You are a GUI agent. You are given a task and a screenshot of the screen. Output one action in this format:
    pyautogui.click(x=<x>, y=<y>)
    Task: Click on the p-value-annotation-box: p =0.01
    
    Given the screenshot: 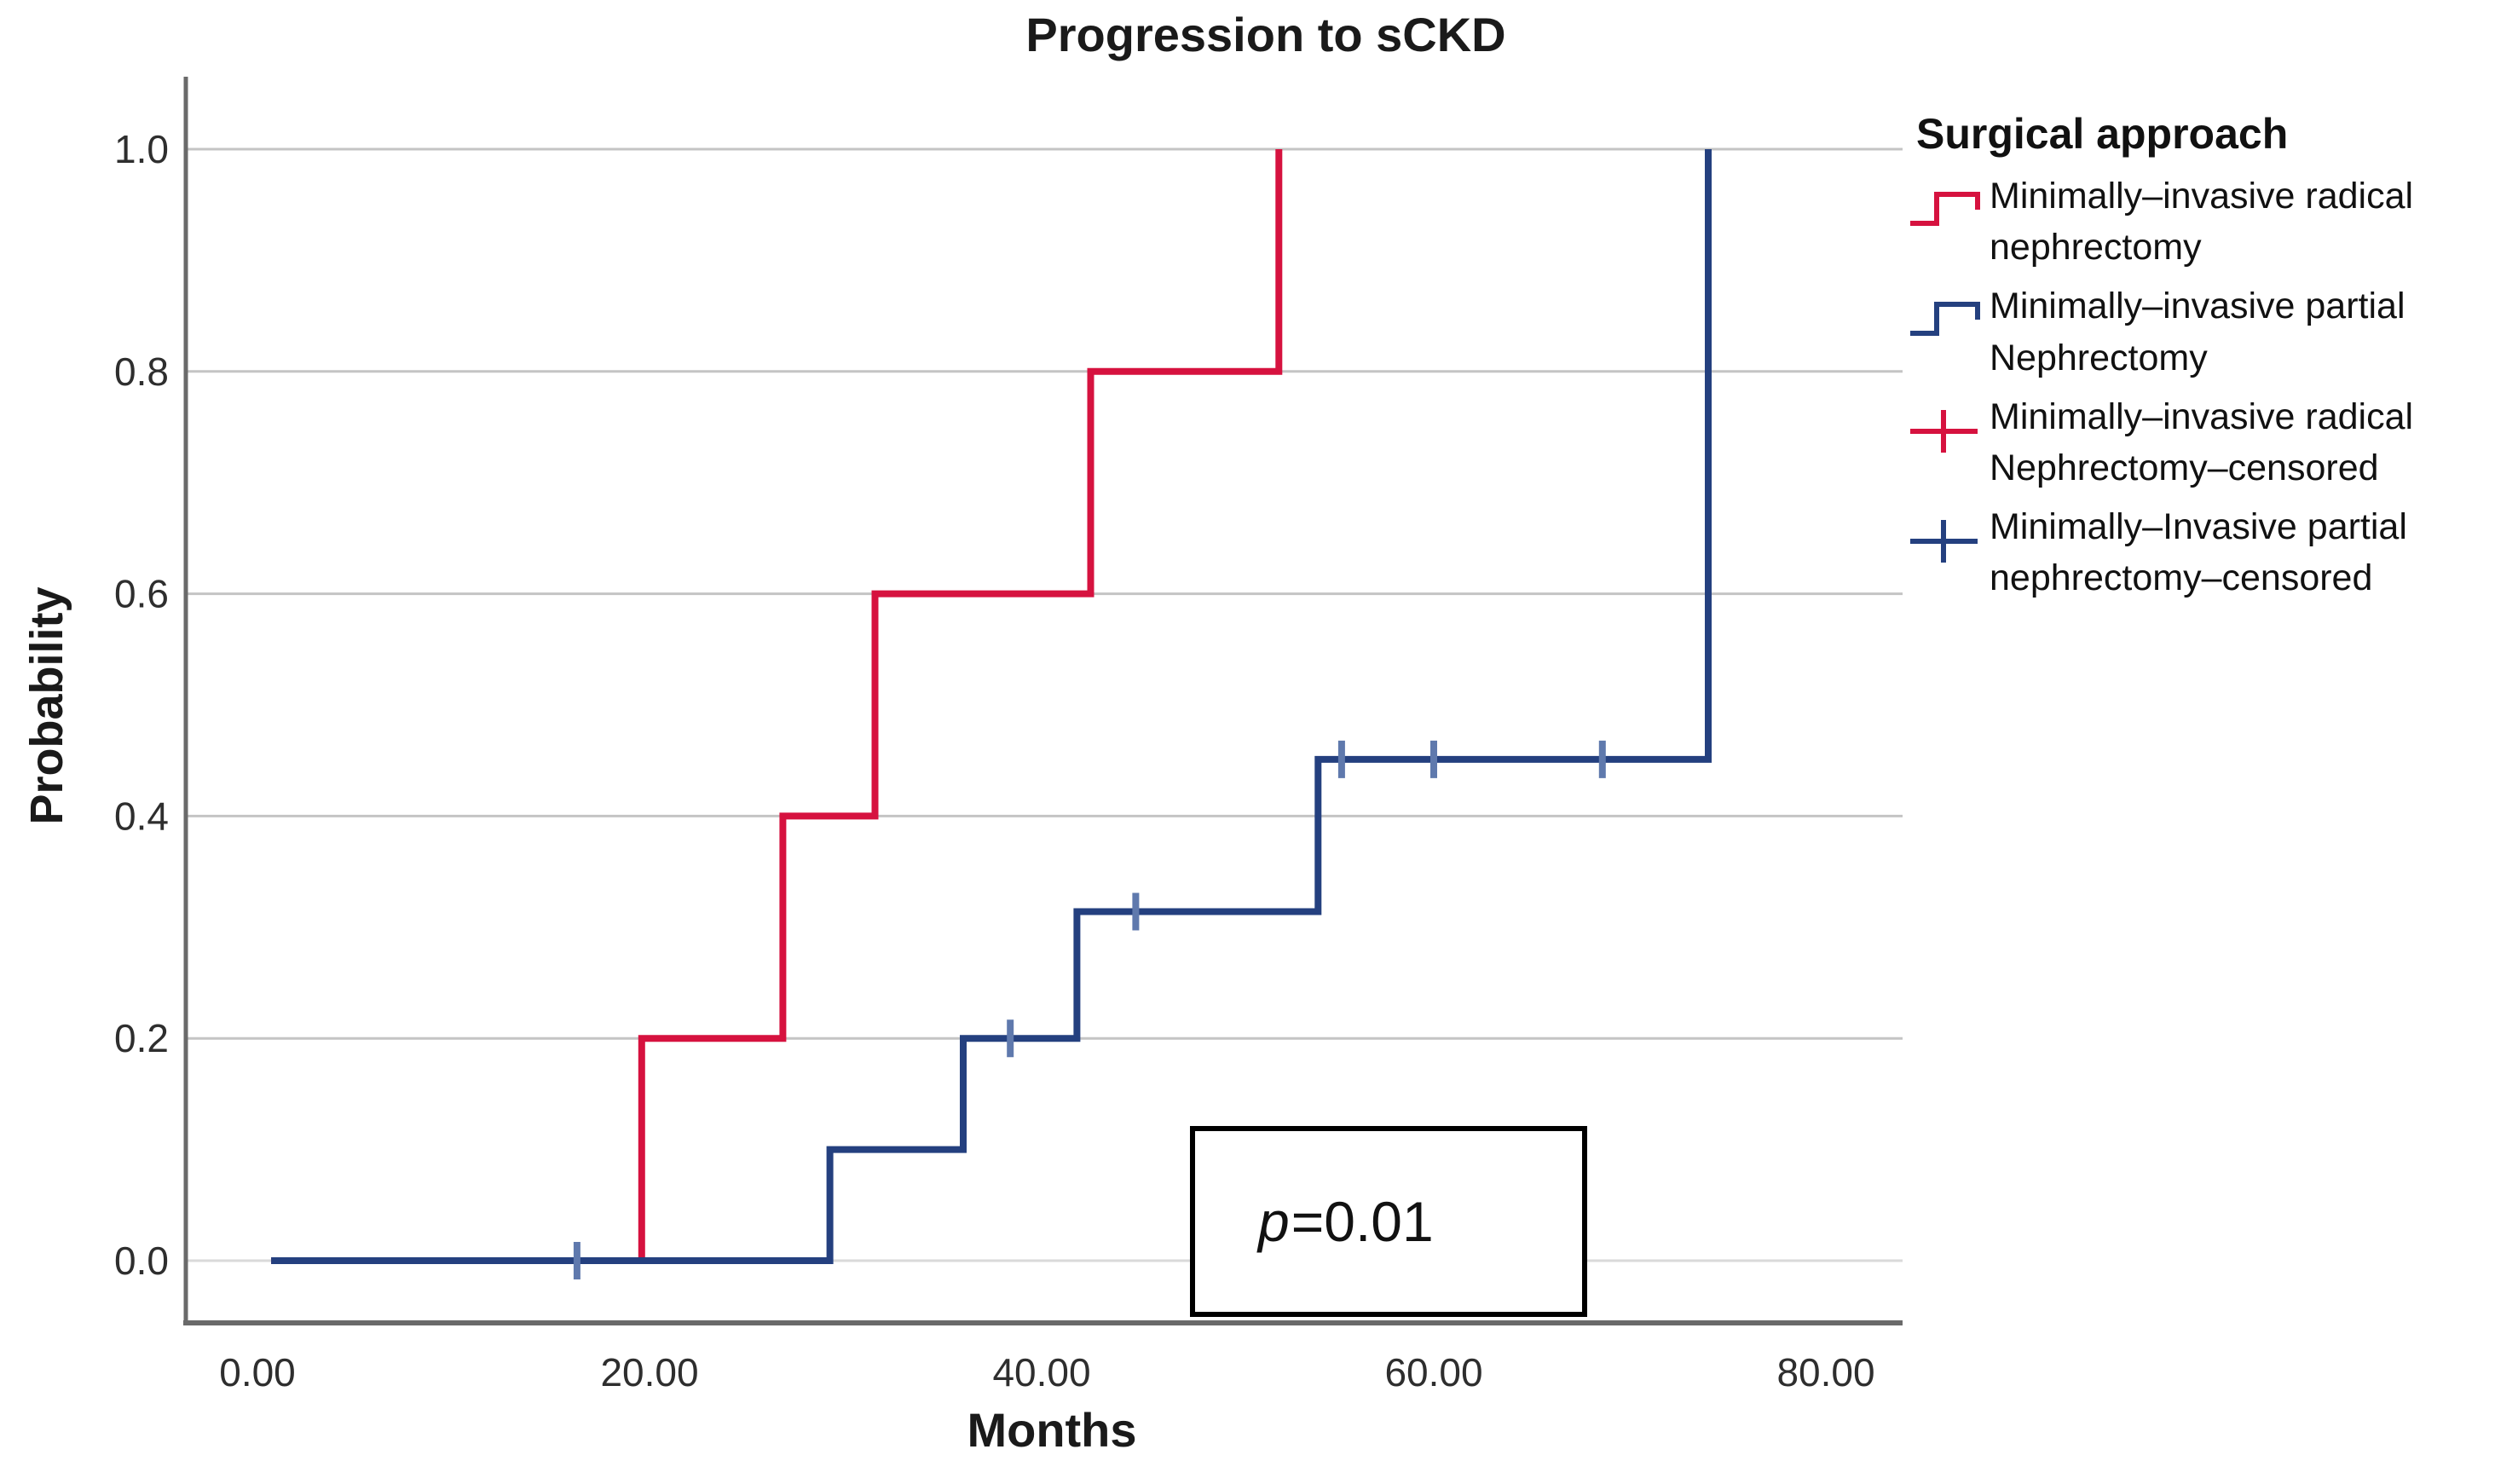 What is the action you would take?
    pyautogui.click(x=1388, y=1221)
    